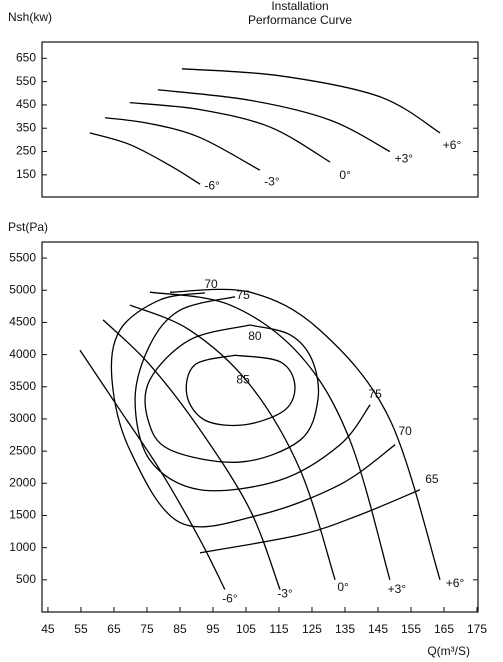 This screenshot has width=503, height=662. I want to click on y-tick-label: 3000, so click(22, 418).